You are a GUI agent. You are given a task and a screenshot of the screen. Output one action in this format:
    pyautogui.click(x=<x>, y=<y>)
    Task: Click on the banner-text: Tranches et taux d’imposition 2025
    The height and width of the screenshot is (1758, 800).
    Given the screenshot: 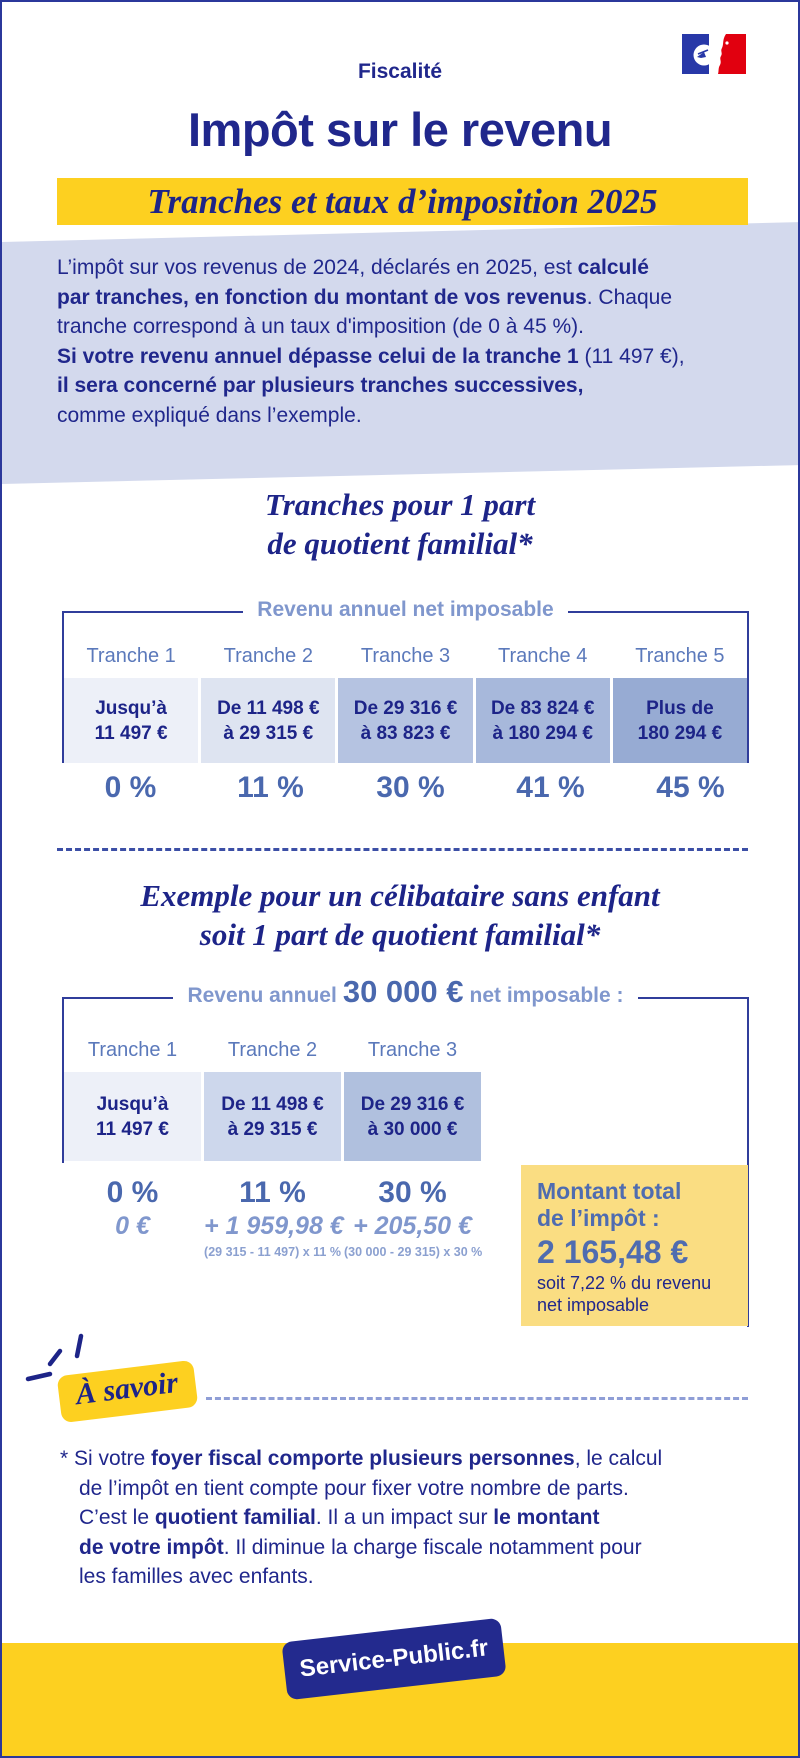 What is the action you would take?
    pyautogui.click(x=402, y=201)
    